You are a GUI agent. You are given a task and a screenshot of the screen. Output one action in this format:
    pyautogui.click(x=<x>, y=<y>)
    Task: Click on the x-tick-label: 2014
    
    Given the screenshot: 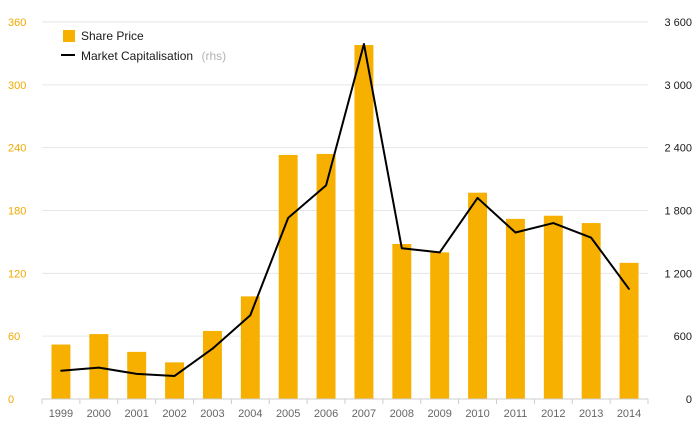 What is the action you would take?
    pyautogui.click(x=629, y=414)
    